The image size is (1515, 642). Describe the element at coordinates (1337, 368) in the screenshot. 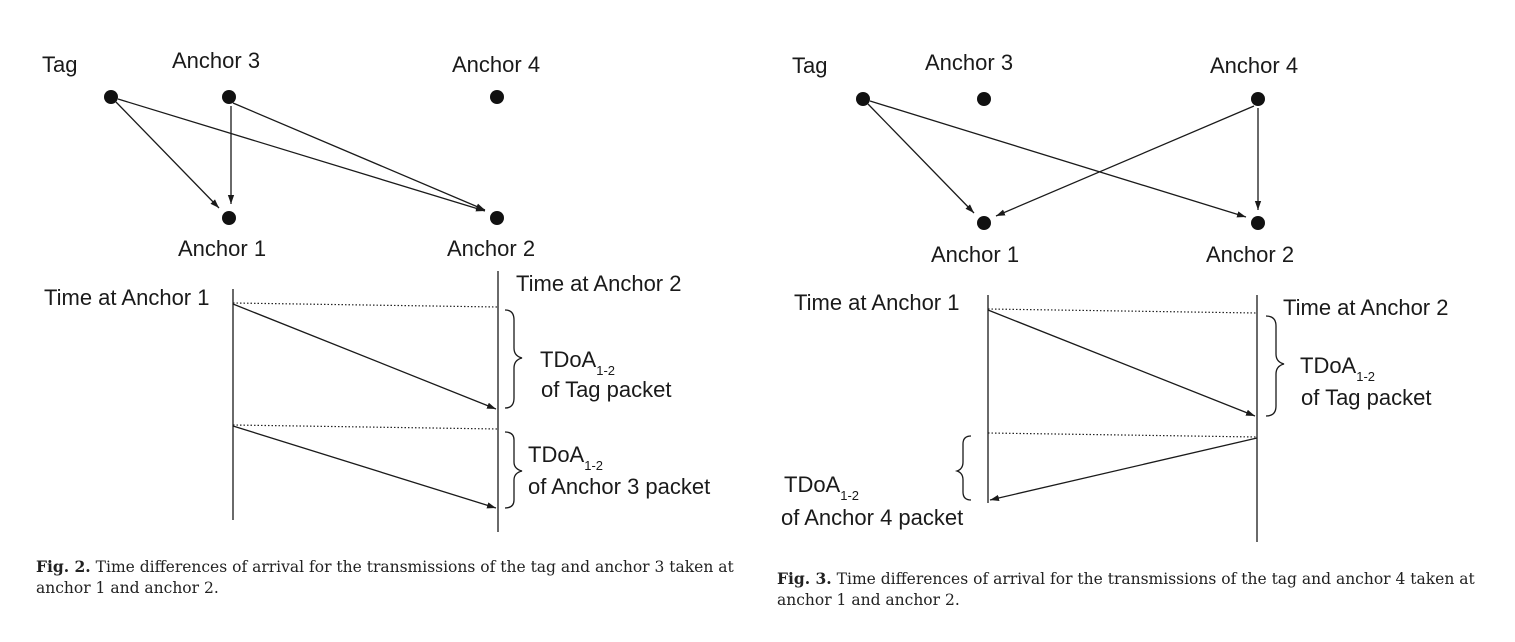

I see `fig3-tdoa-tag: TDoA1-2` at that location.